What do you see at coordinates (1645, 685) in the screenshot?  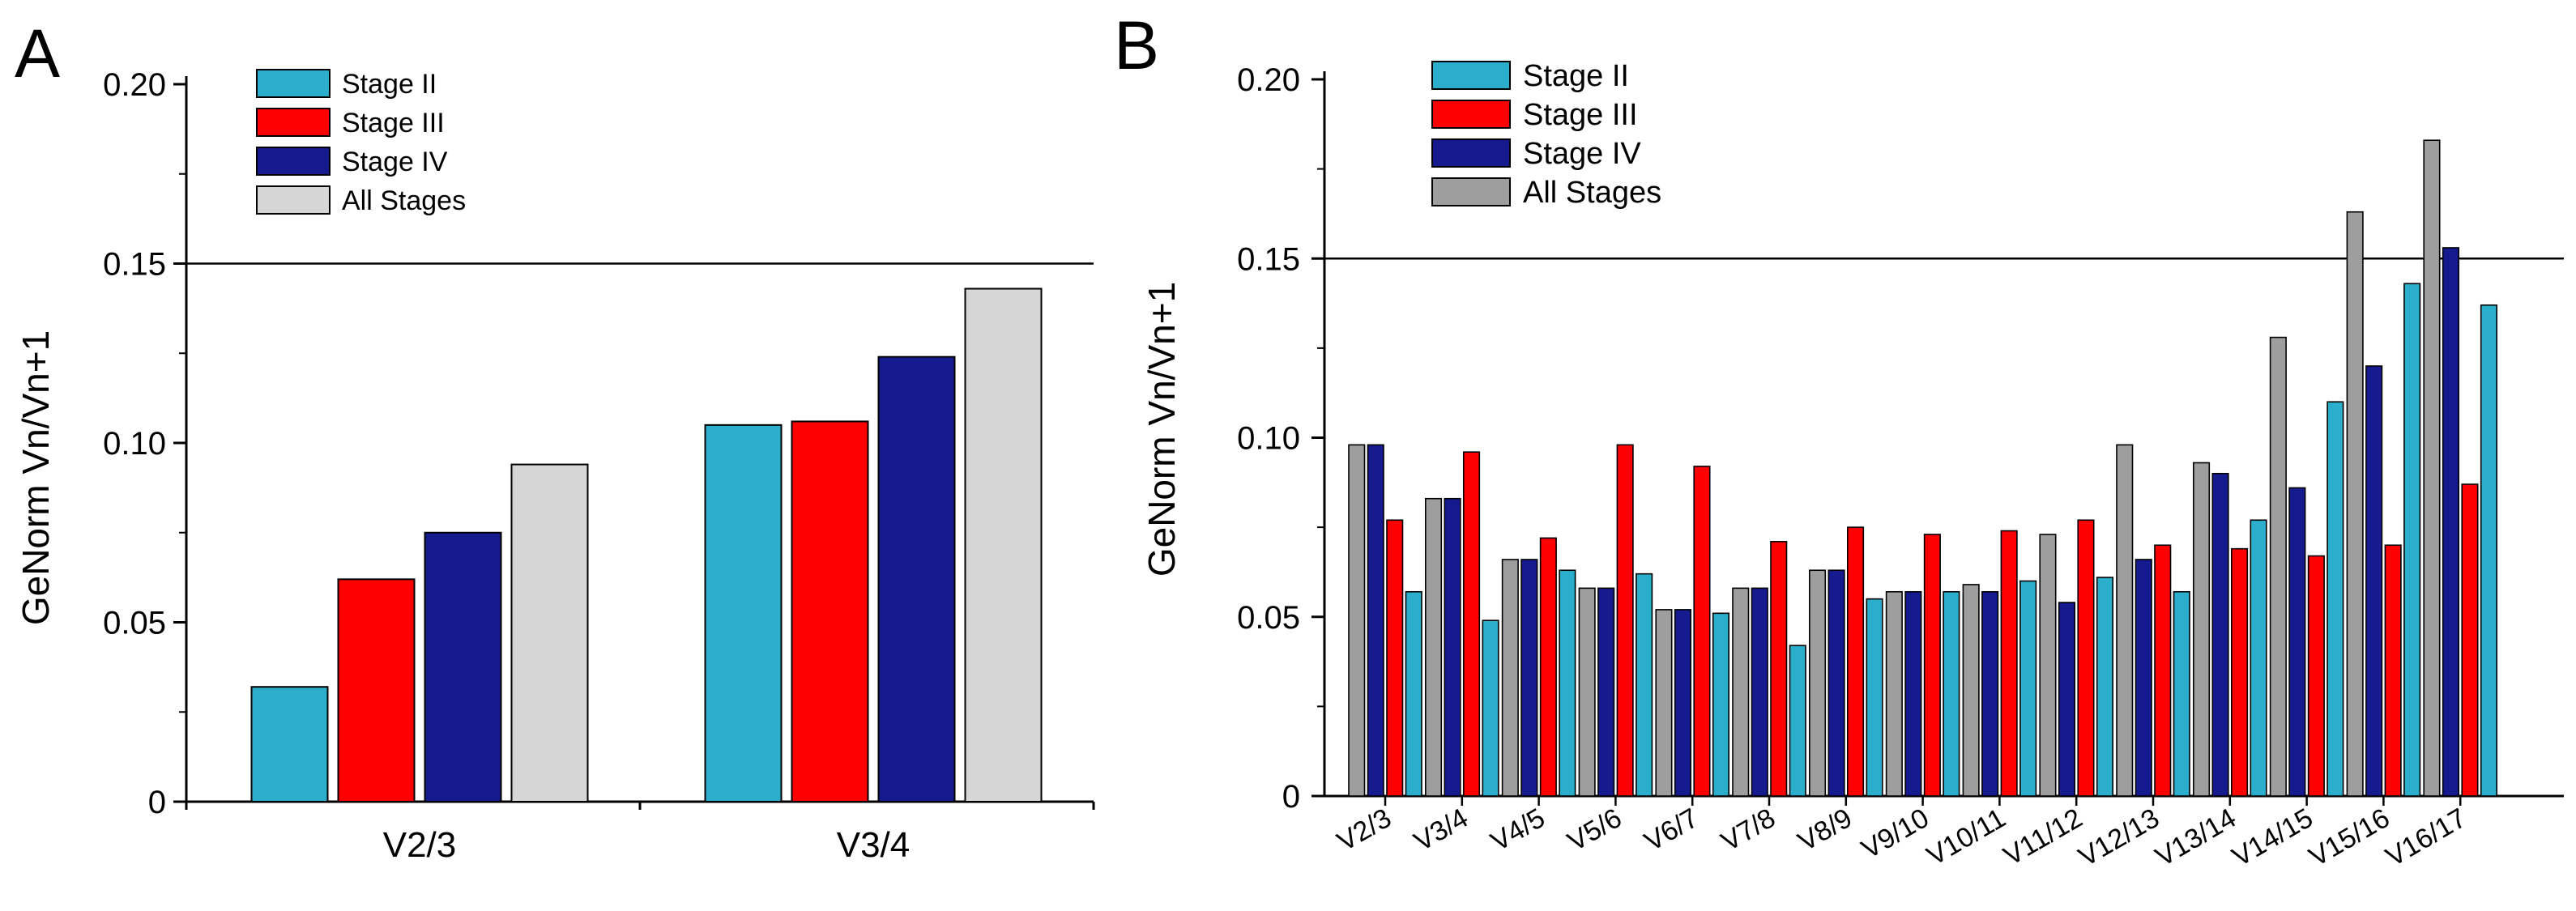 I see `bar-V5-6-stage-ii` at bounding box center [1645, 685].